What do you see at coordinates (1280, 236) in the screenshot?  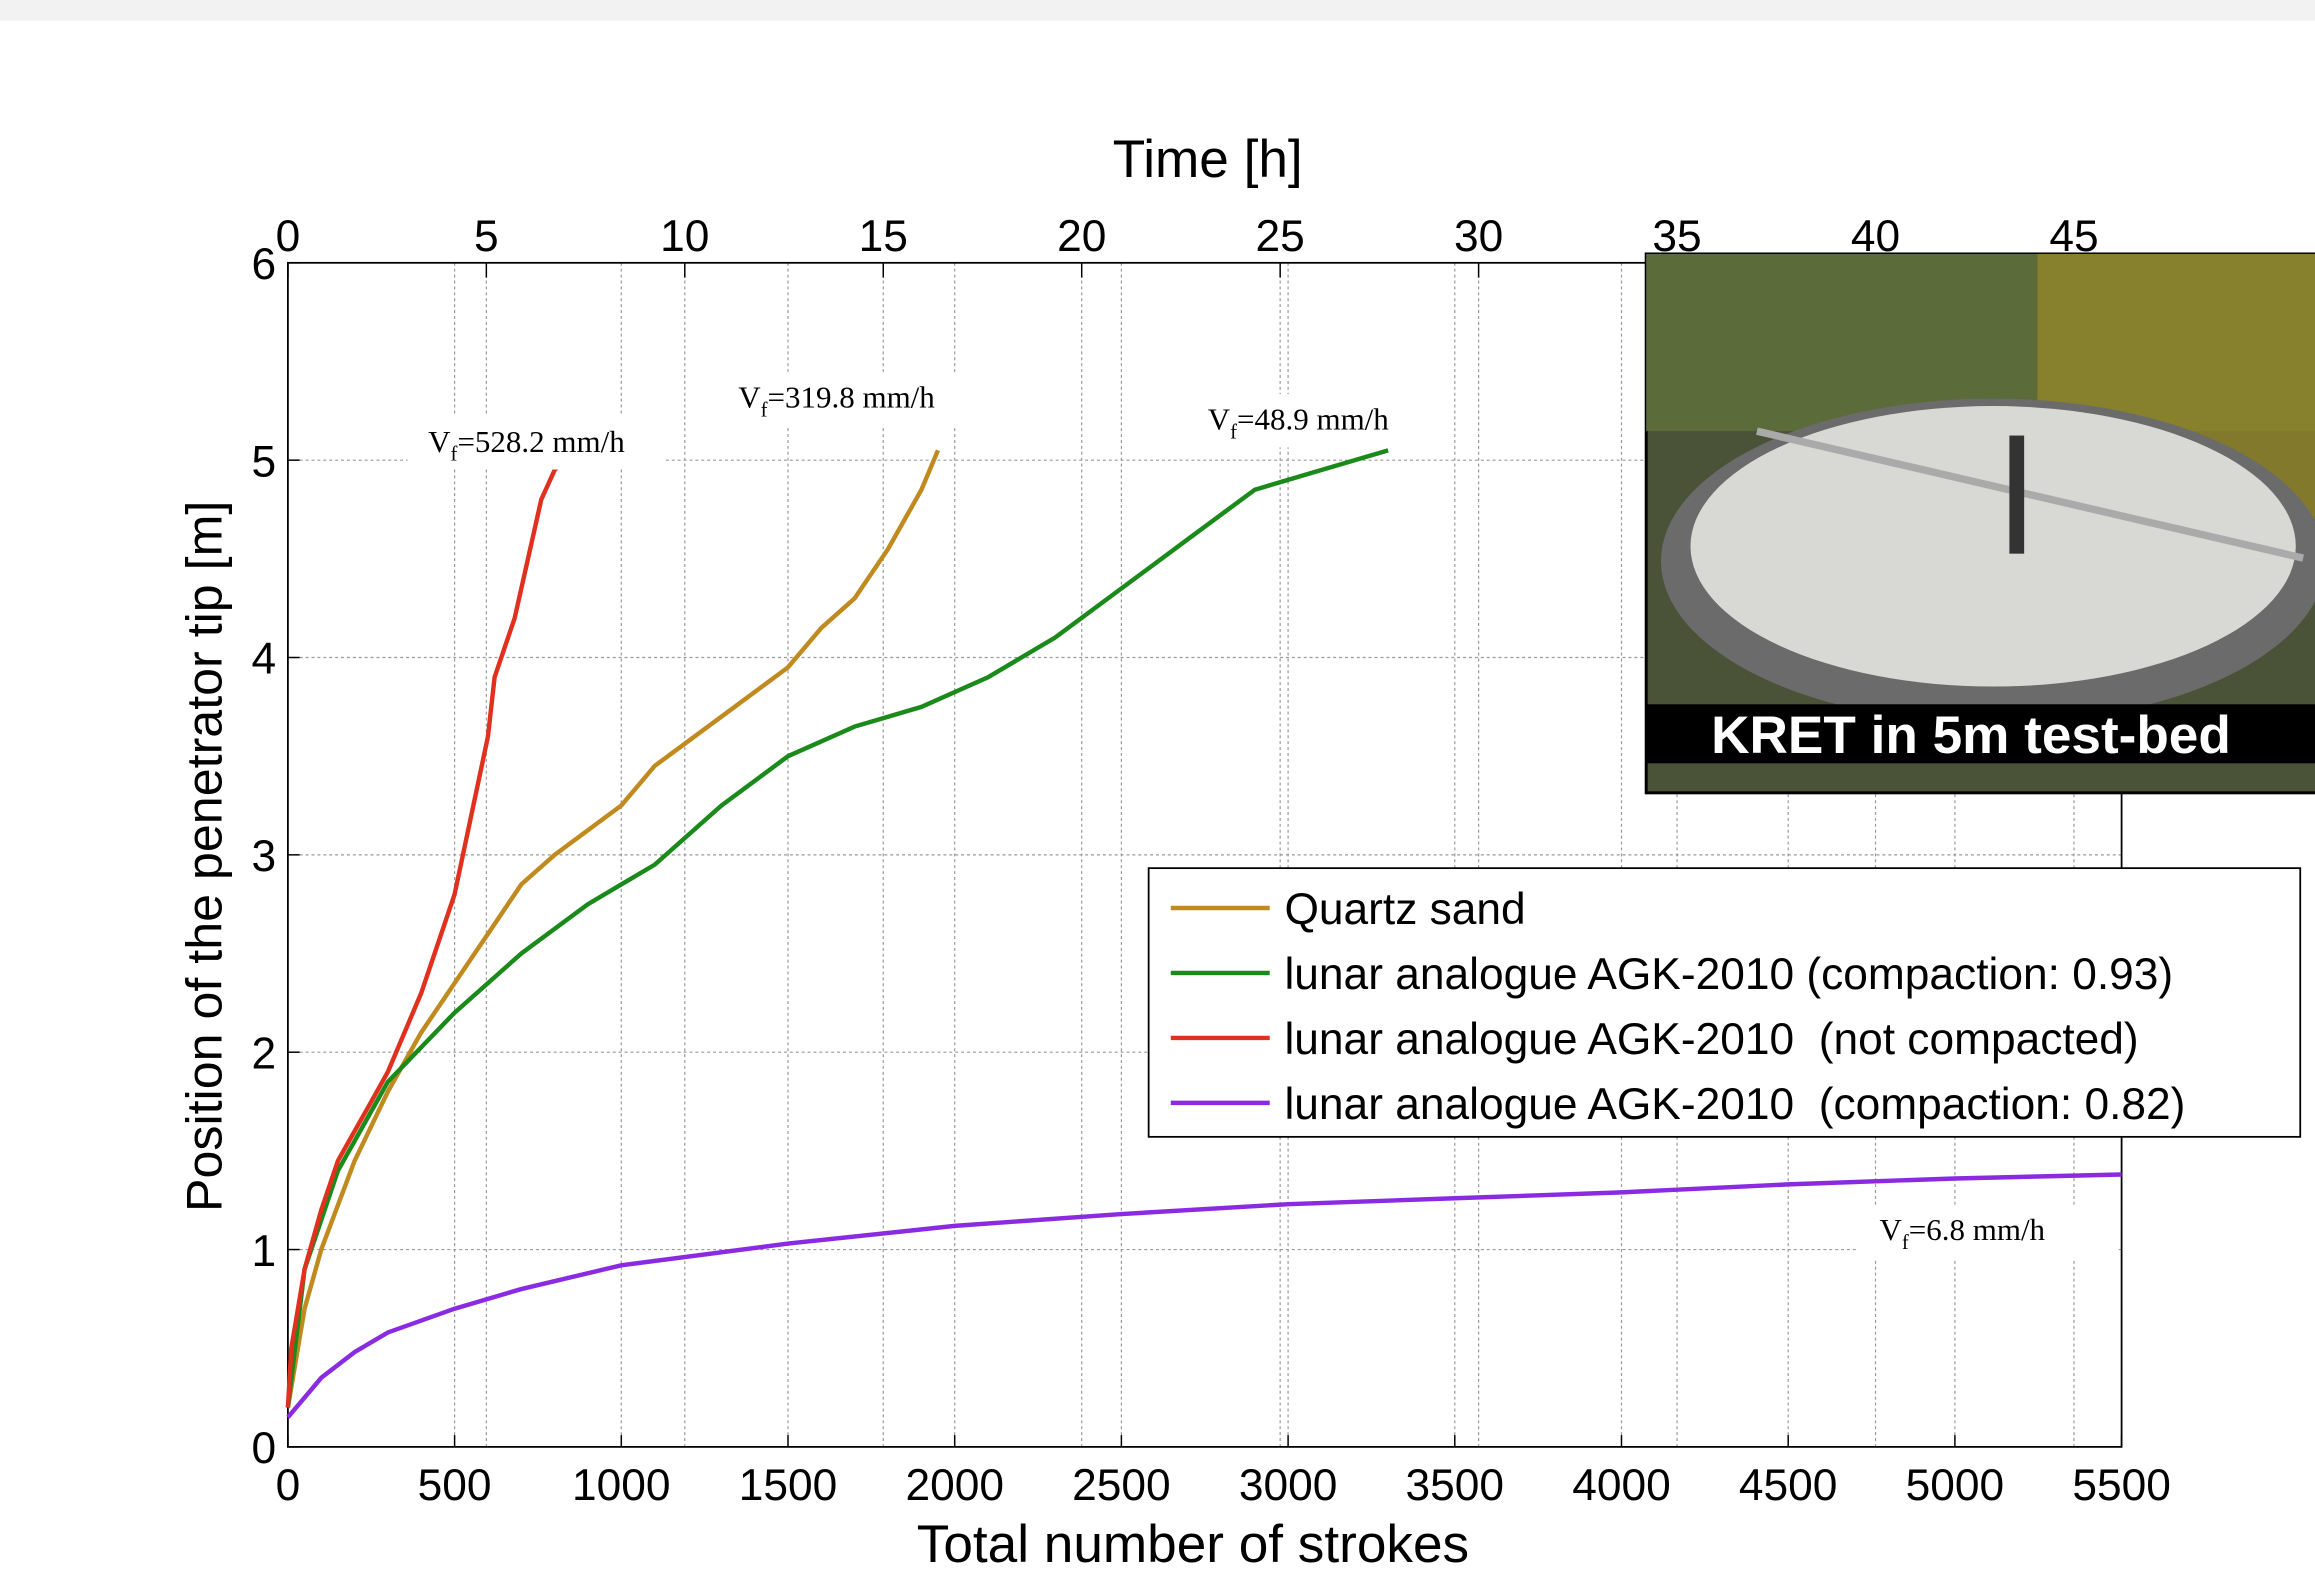 I see `x2-tick-label: 25` at bounding box center [1280, 236].